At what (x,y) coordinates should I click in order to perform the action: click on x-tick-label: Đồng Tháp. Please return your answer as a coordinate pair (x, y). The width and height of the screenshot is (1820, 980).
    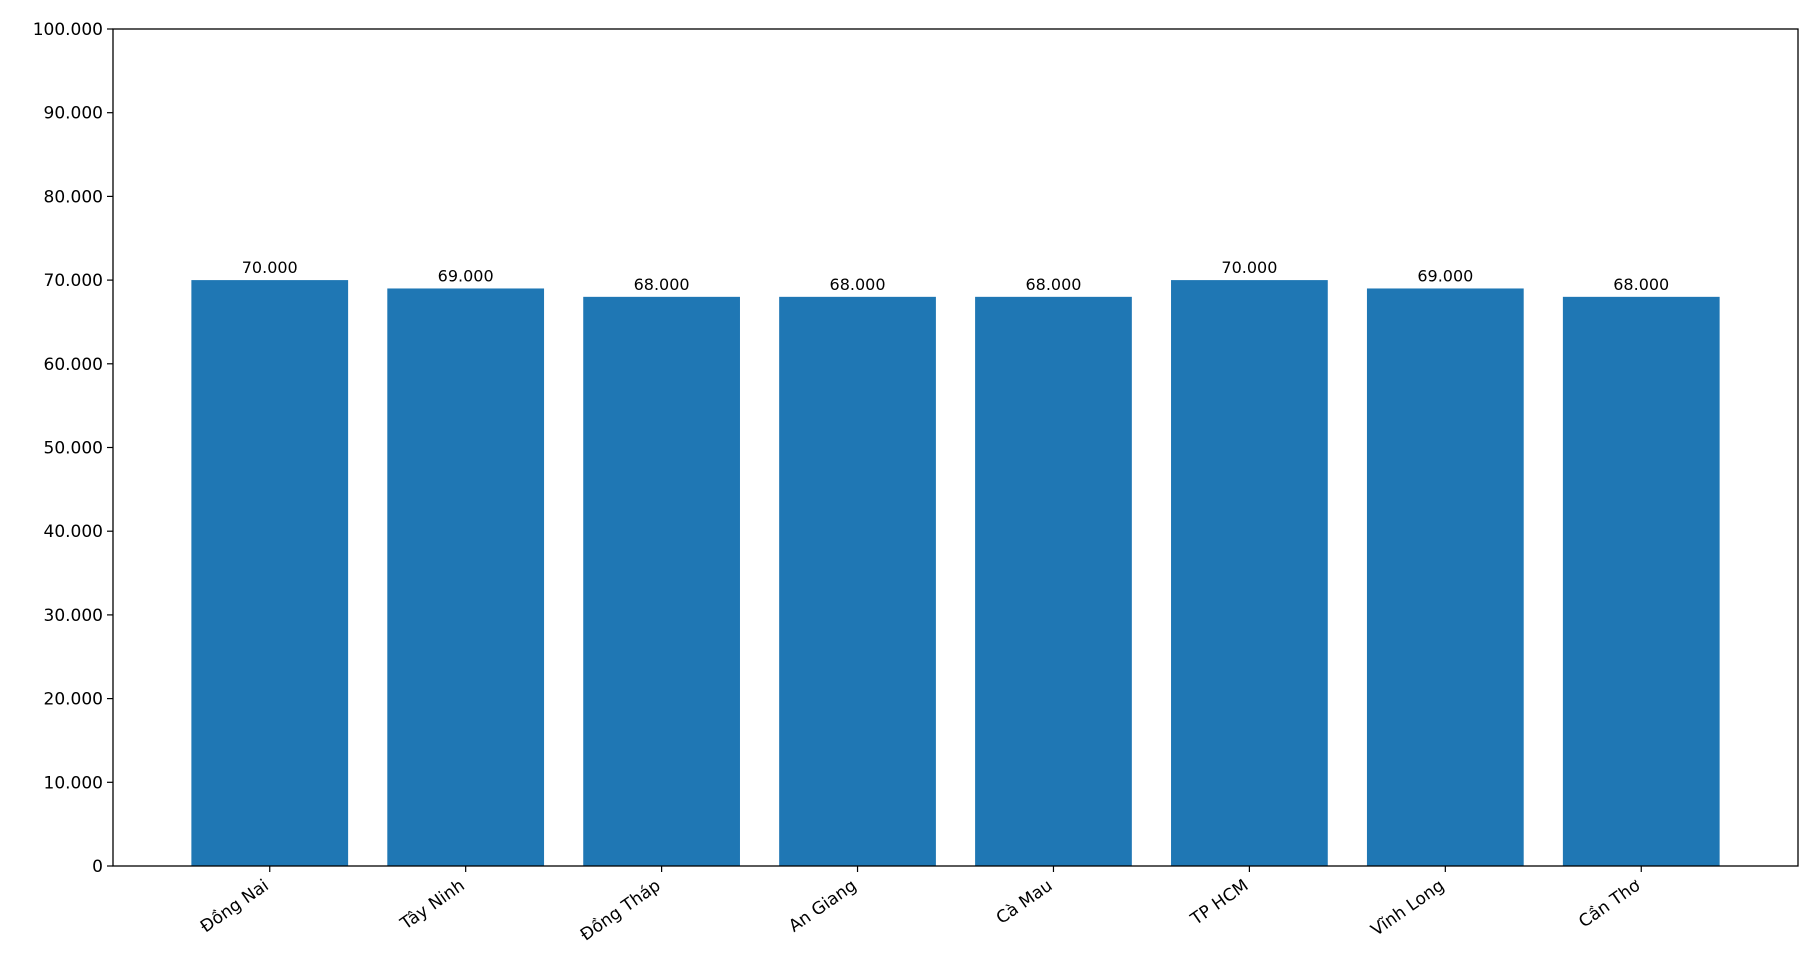
    Looking at the image, I should click on (620, 910).